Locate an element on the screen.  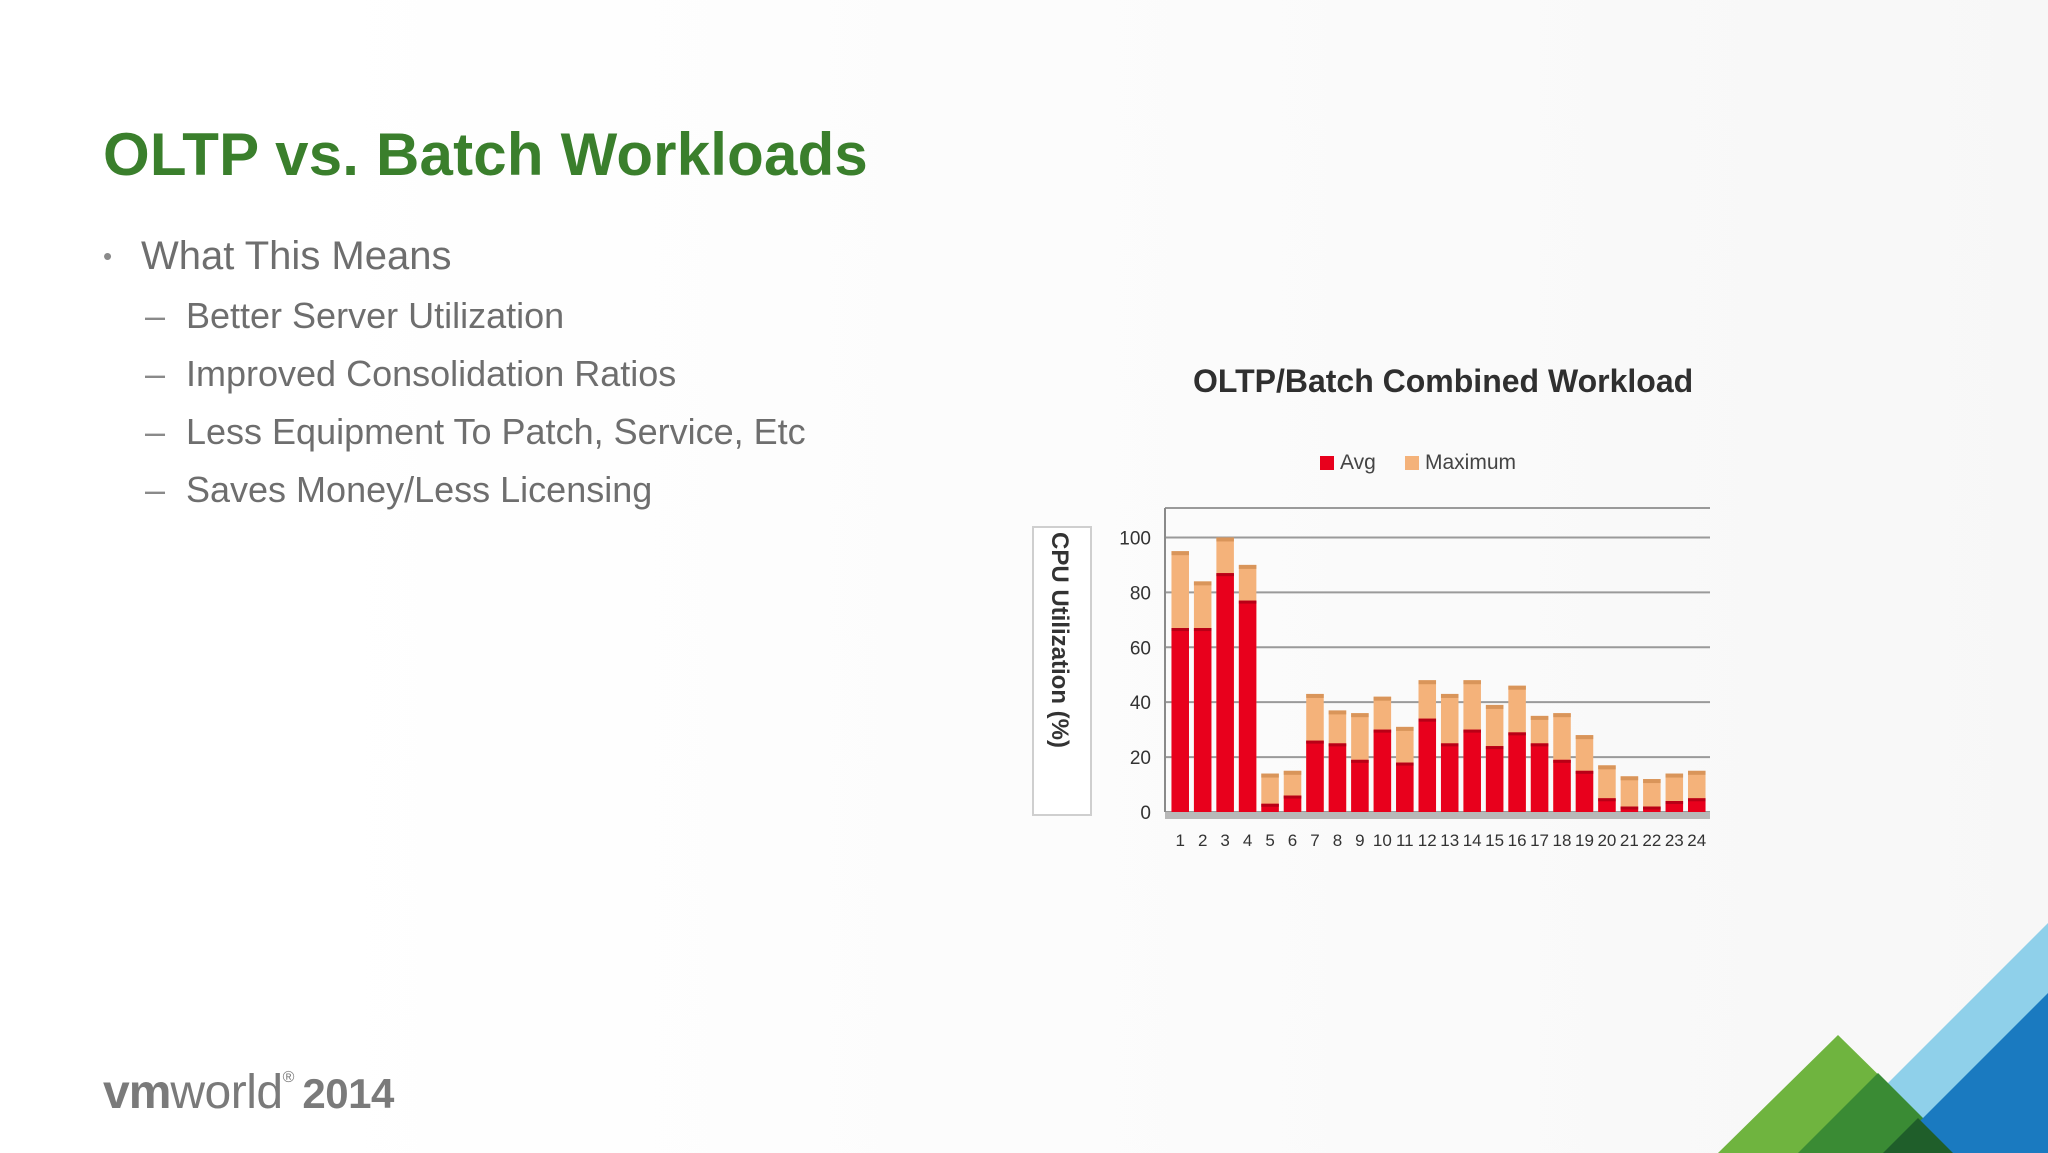
legend-swatch-avg is located at coordinates (1327, 463).